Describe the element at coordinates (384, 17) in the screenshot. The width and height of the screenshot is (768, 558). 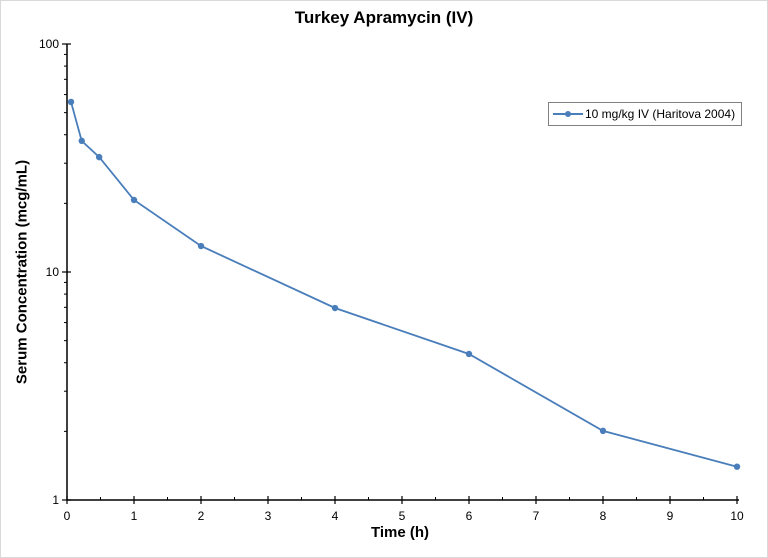
I see `chart-title: Turkey Apramycin (IV)` at that location.